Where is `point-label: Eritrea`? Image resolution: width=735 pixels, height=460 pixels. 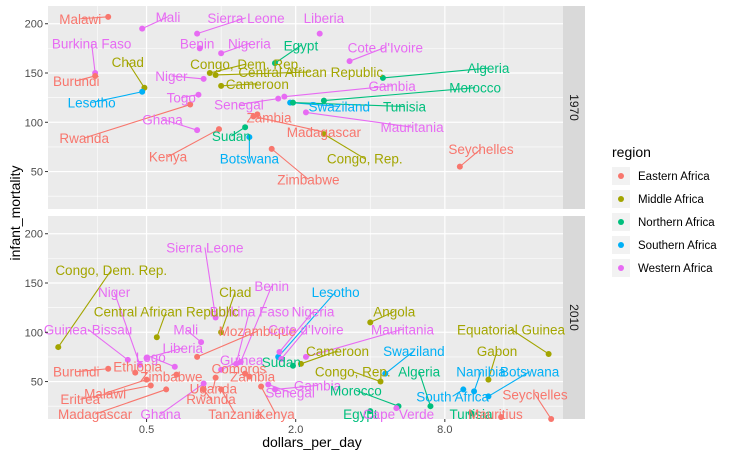
point-label: Eritrea is located at coordinates (80, 399).